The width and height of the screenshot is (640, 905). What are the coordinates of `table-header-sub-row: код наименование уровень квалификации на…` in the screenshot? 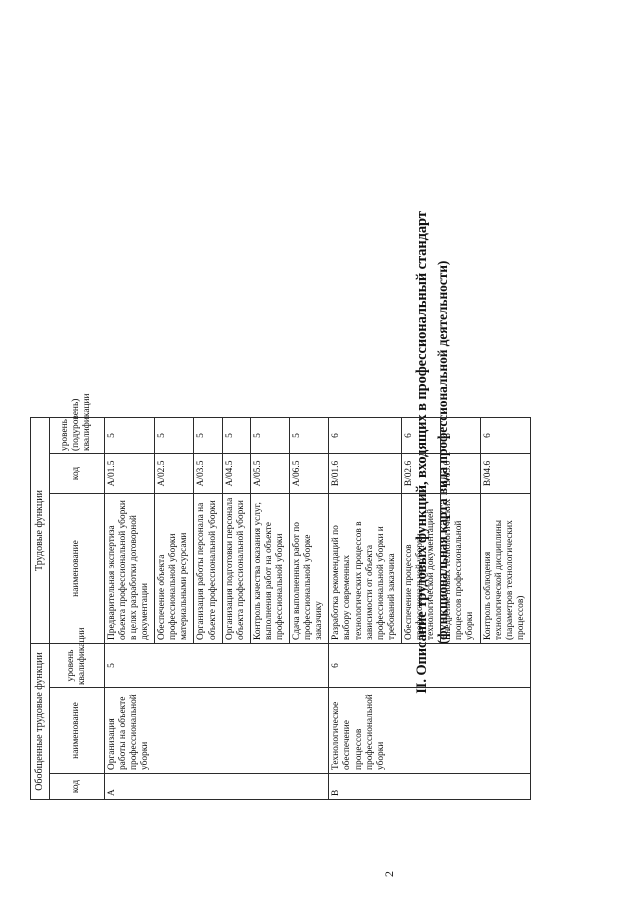 It's located at (77, 596).